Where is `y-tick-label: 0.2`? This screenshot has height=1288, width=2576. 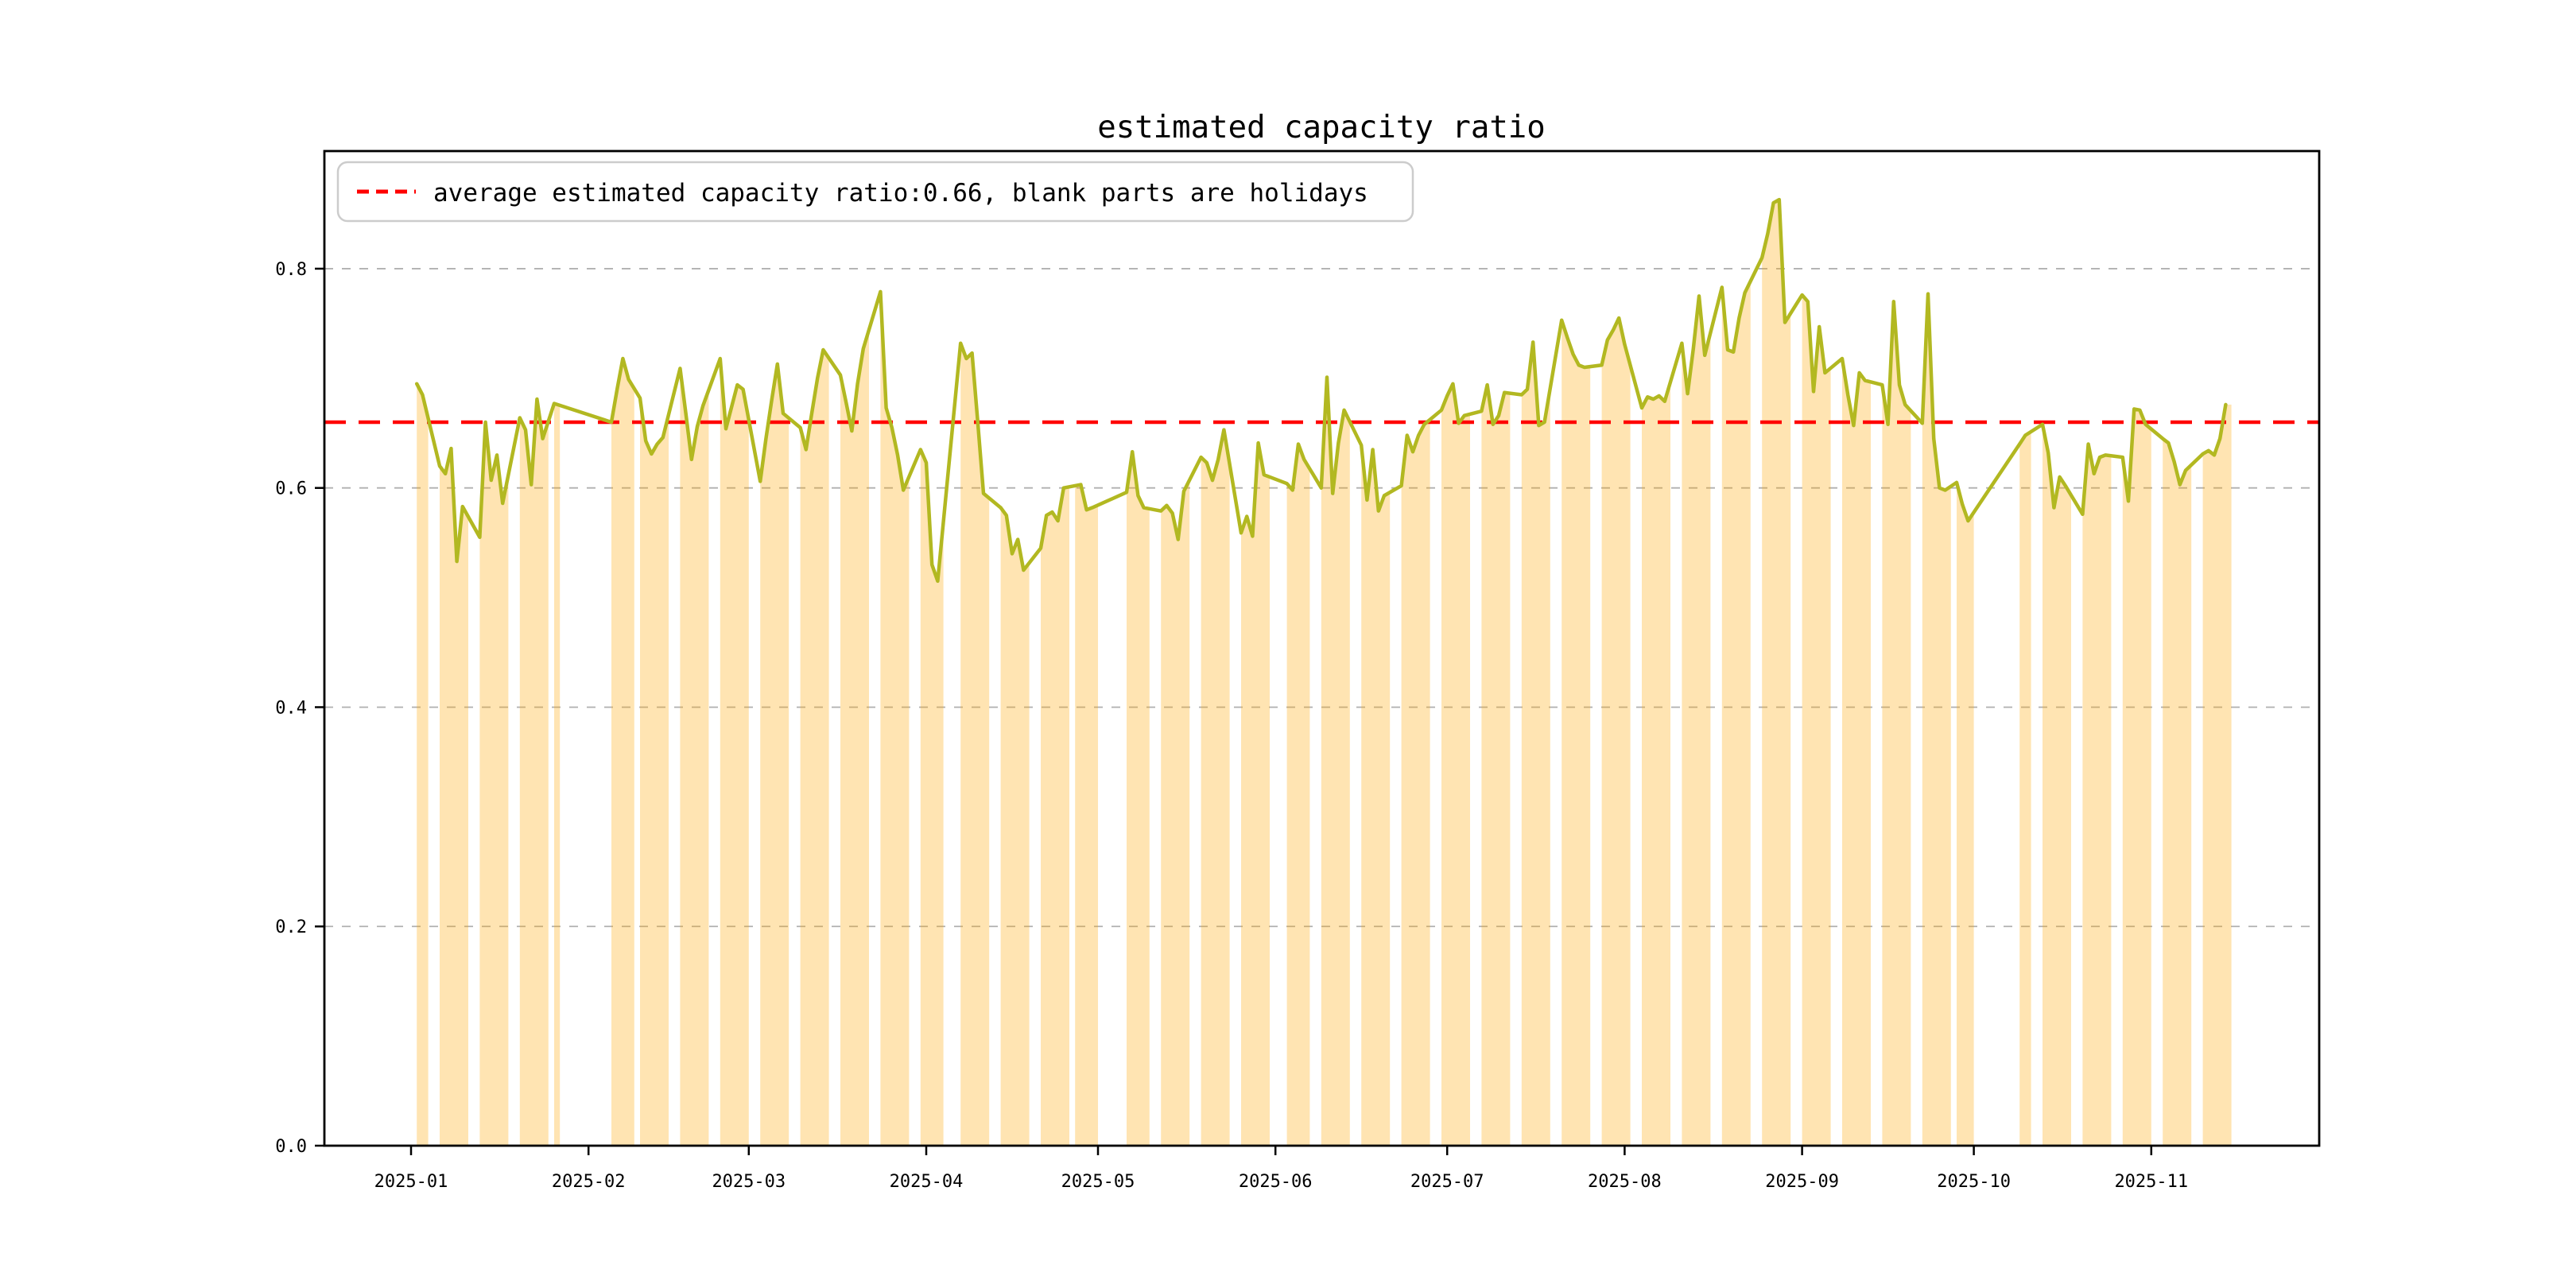
y-tick-label: 0.2 is located at coordinates (291, 927).